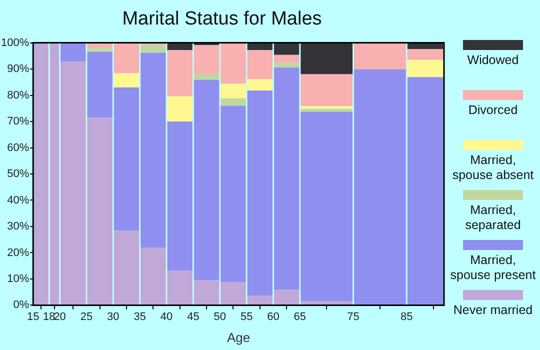 This screenshot has width=540, height=350. I want to click on legend-label: Never married, so click(493, 310).